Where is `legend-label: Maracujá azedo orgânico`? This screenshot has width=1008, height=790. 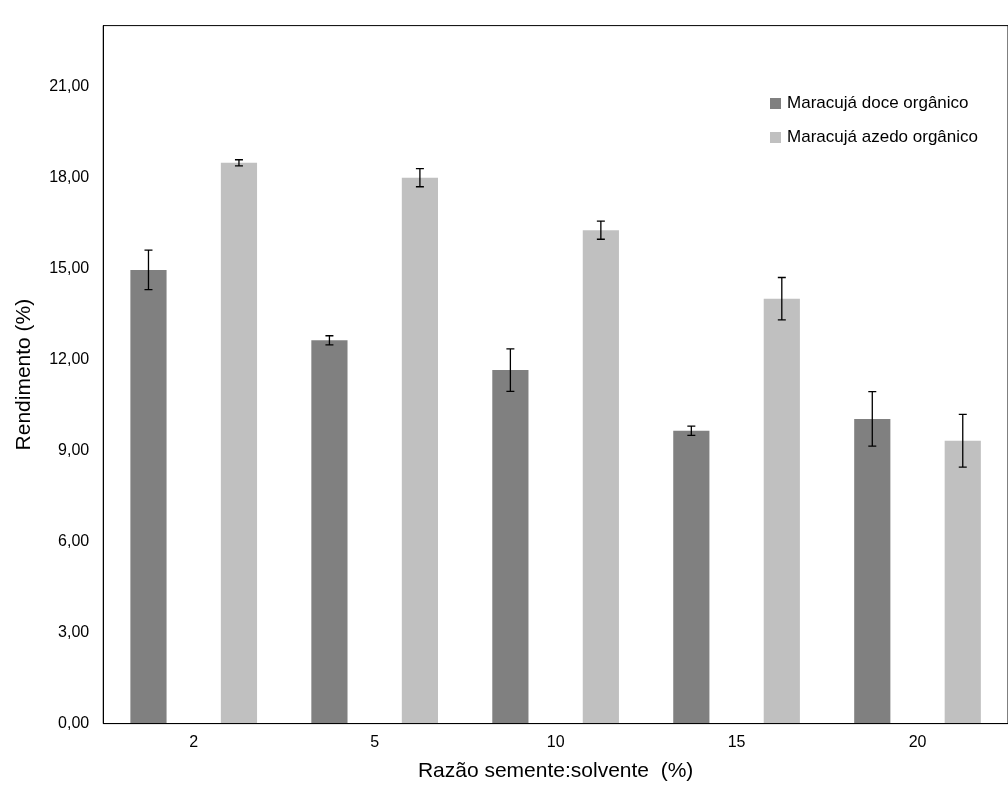 legend-label: Maracujá azedo orgânico is located at coordinates (882, 137).